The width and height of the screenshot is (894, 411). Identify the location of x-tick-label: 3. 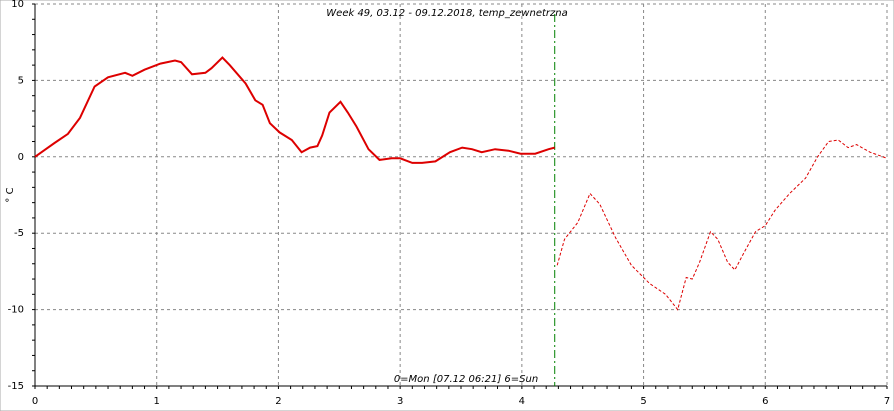
(400, 401).